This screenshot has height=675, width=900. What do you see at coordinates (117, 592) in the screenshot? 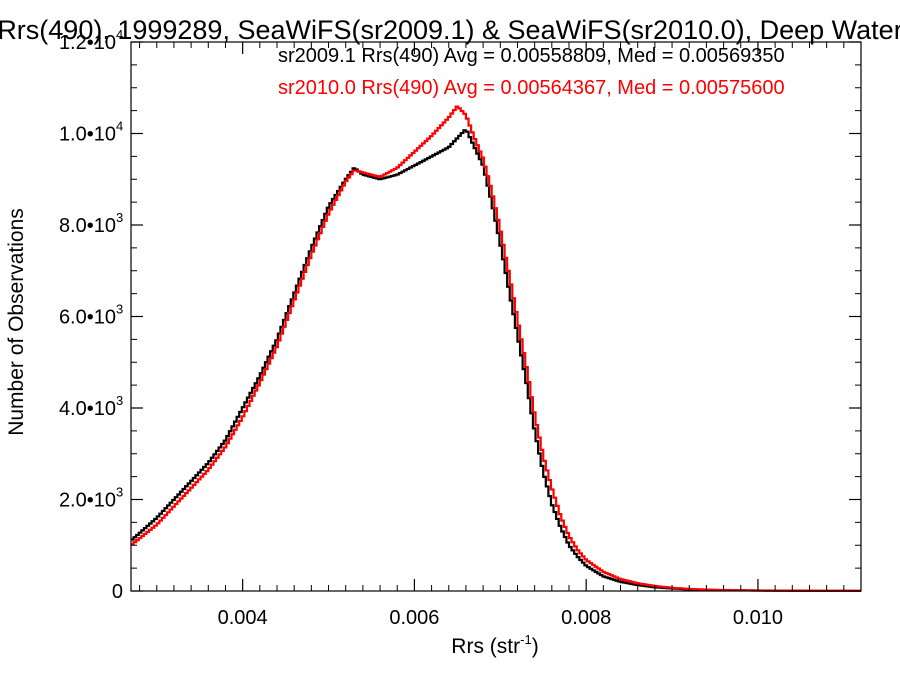
I see `y-tick-label: 0` at bounding box center [117, 592].